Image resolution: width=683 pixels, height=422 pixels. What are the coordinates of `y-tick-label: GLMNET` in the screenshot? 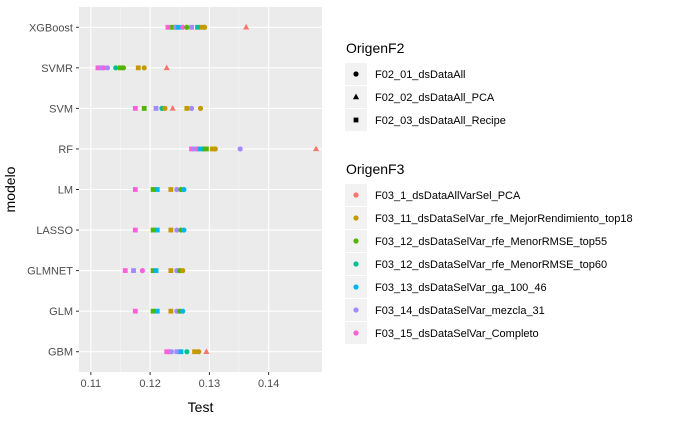 It's located at (50, 272).